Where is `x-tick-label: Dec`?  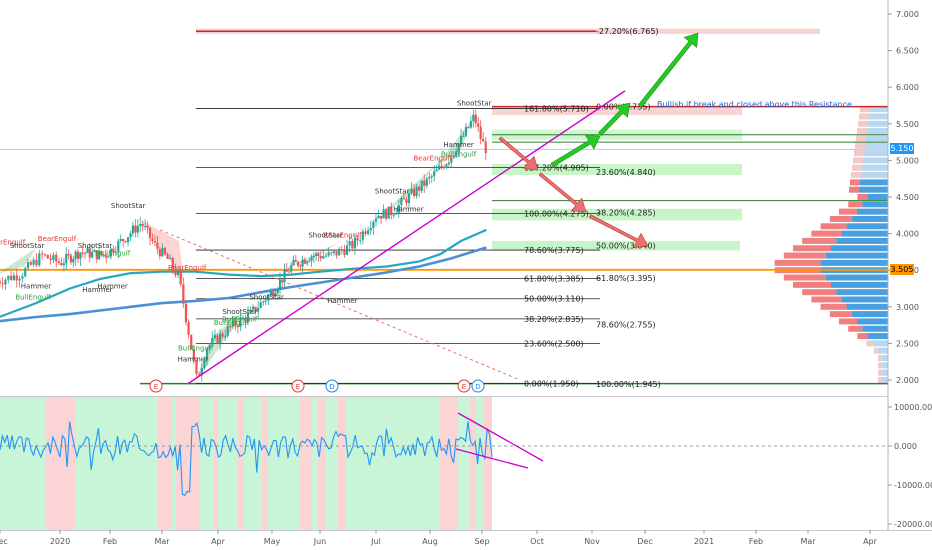 x-tick-label: Dec is located at coordinates (4, 541).